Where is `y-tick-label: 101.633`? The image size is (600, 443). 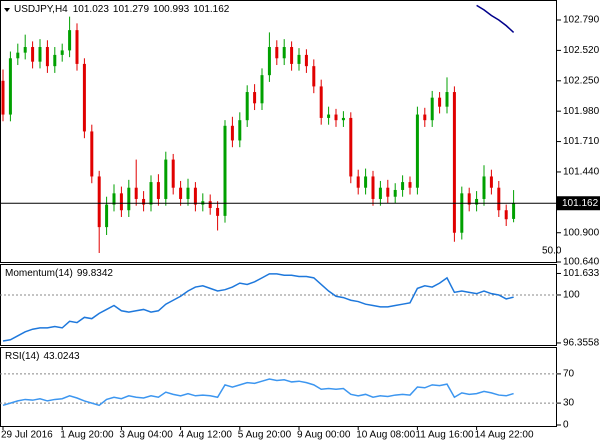
y-tick-label: 101.633 is located at coordinates (581, 273).